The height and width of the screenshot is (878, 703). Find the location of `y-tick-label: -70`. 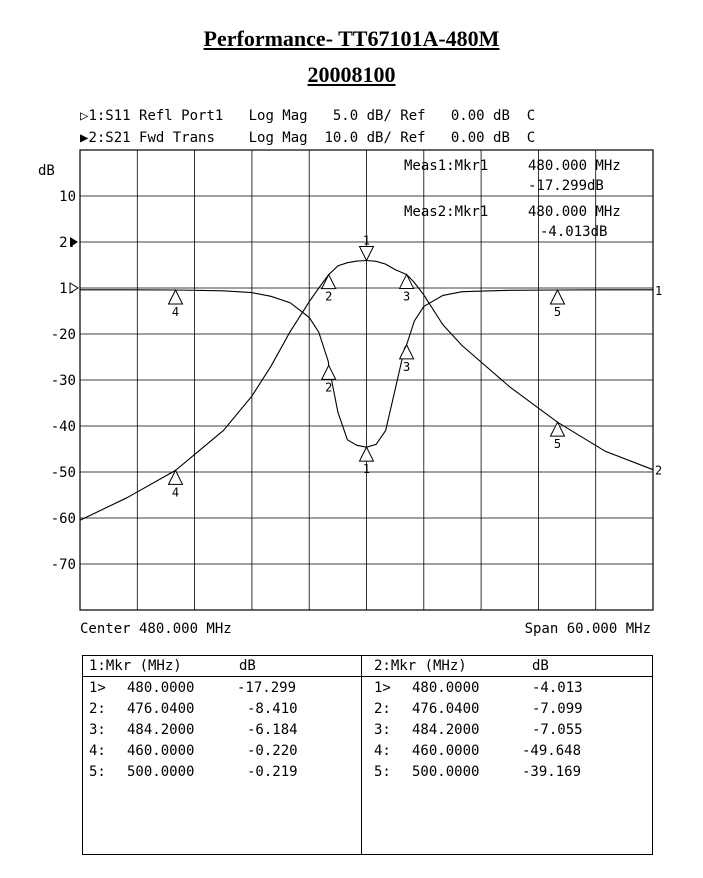

y-tick-label: -70 is located at coordinates (63, 565).